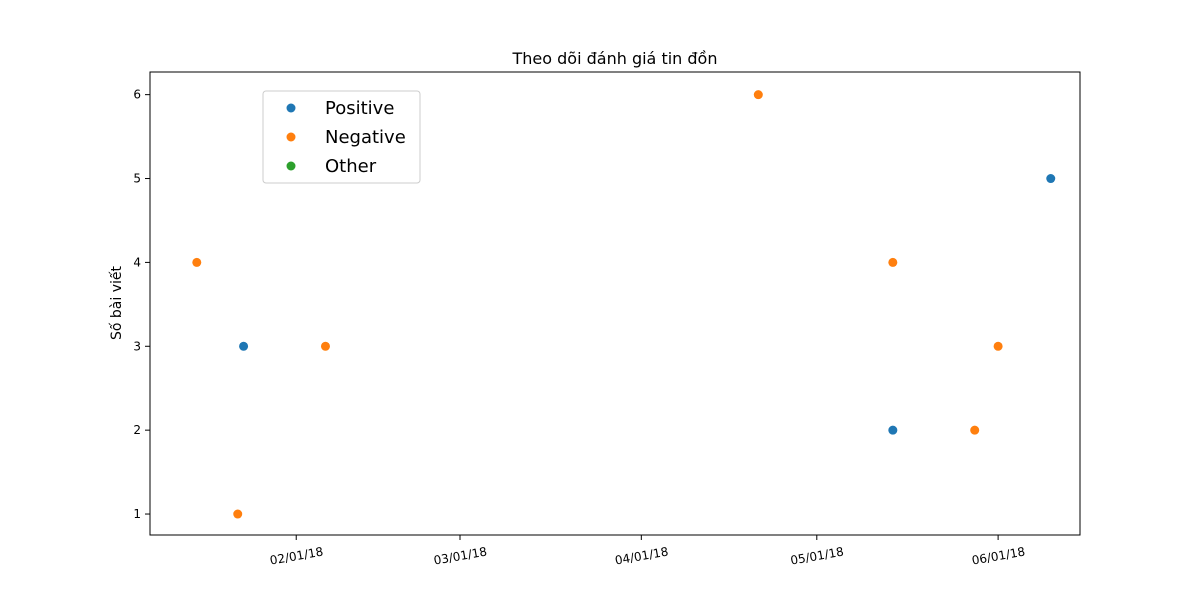  Describe the element at coordinates (137, 179) in the screenshot. I see `y-tick-label: 5` at that location.